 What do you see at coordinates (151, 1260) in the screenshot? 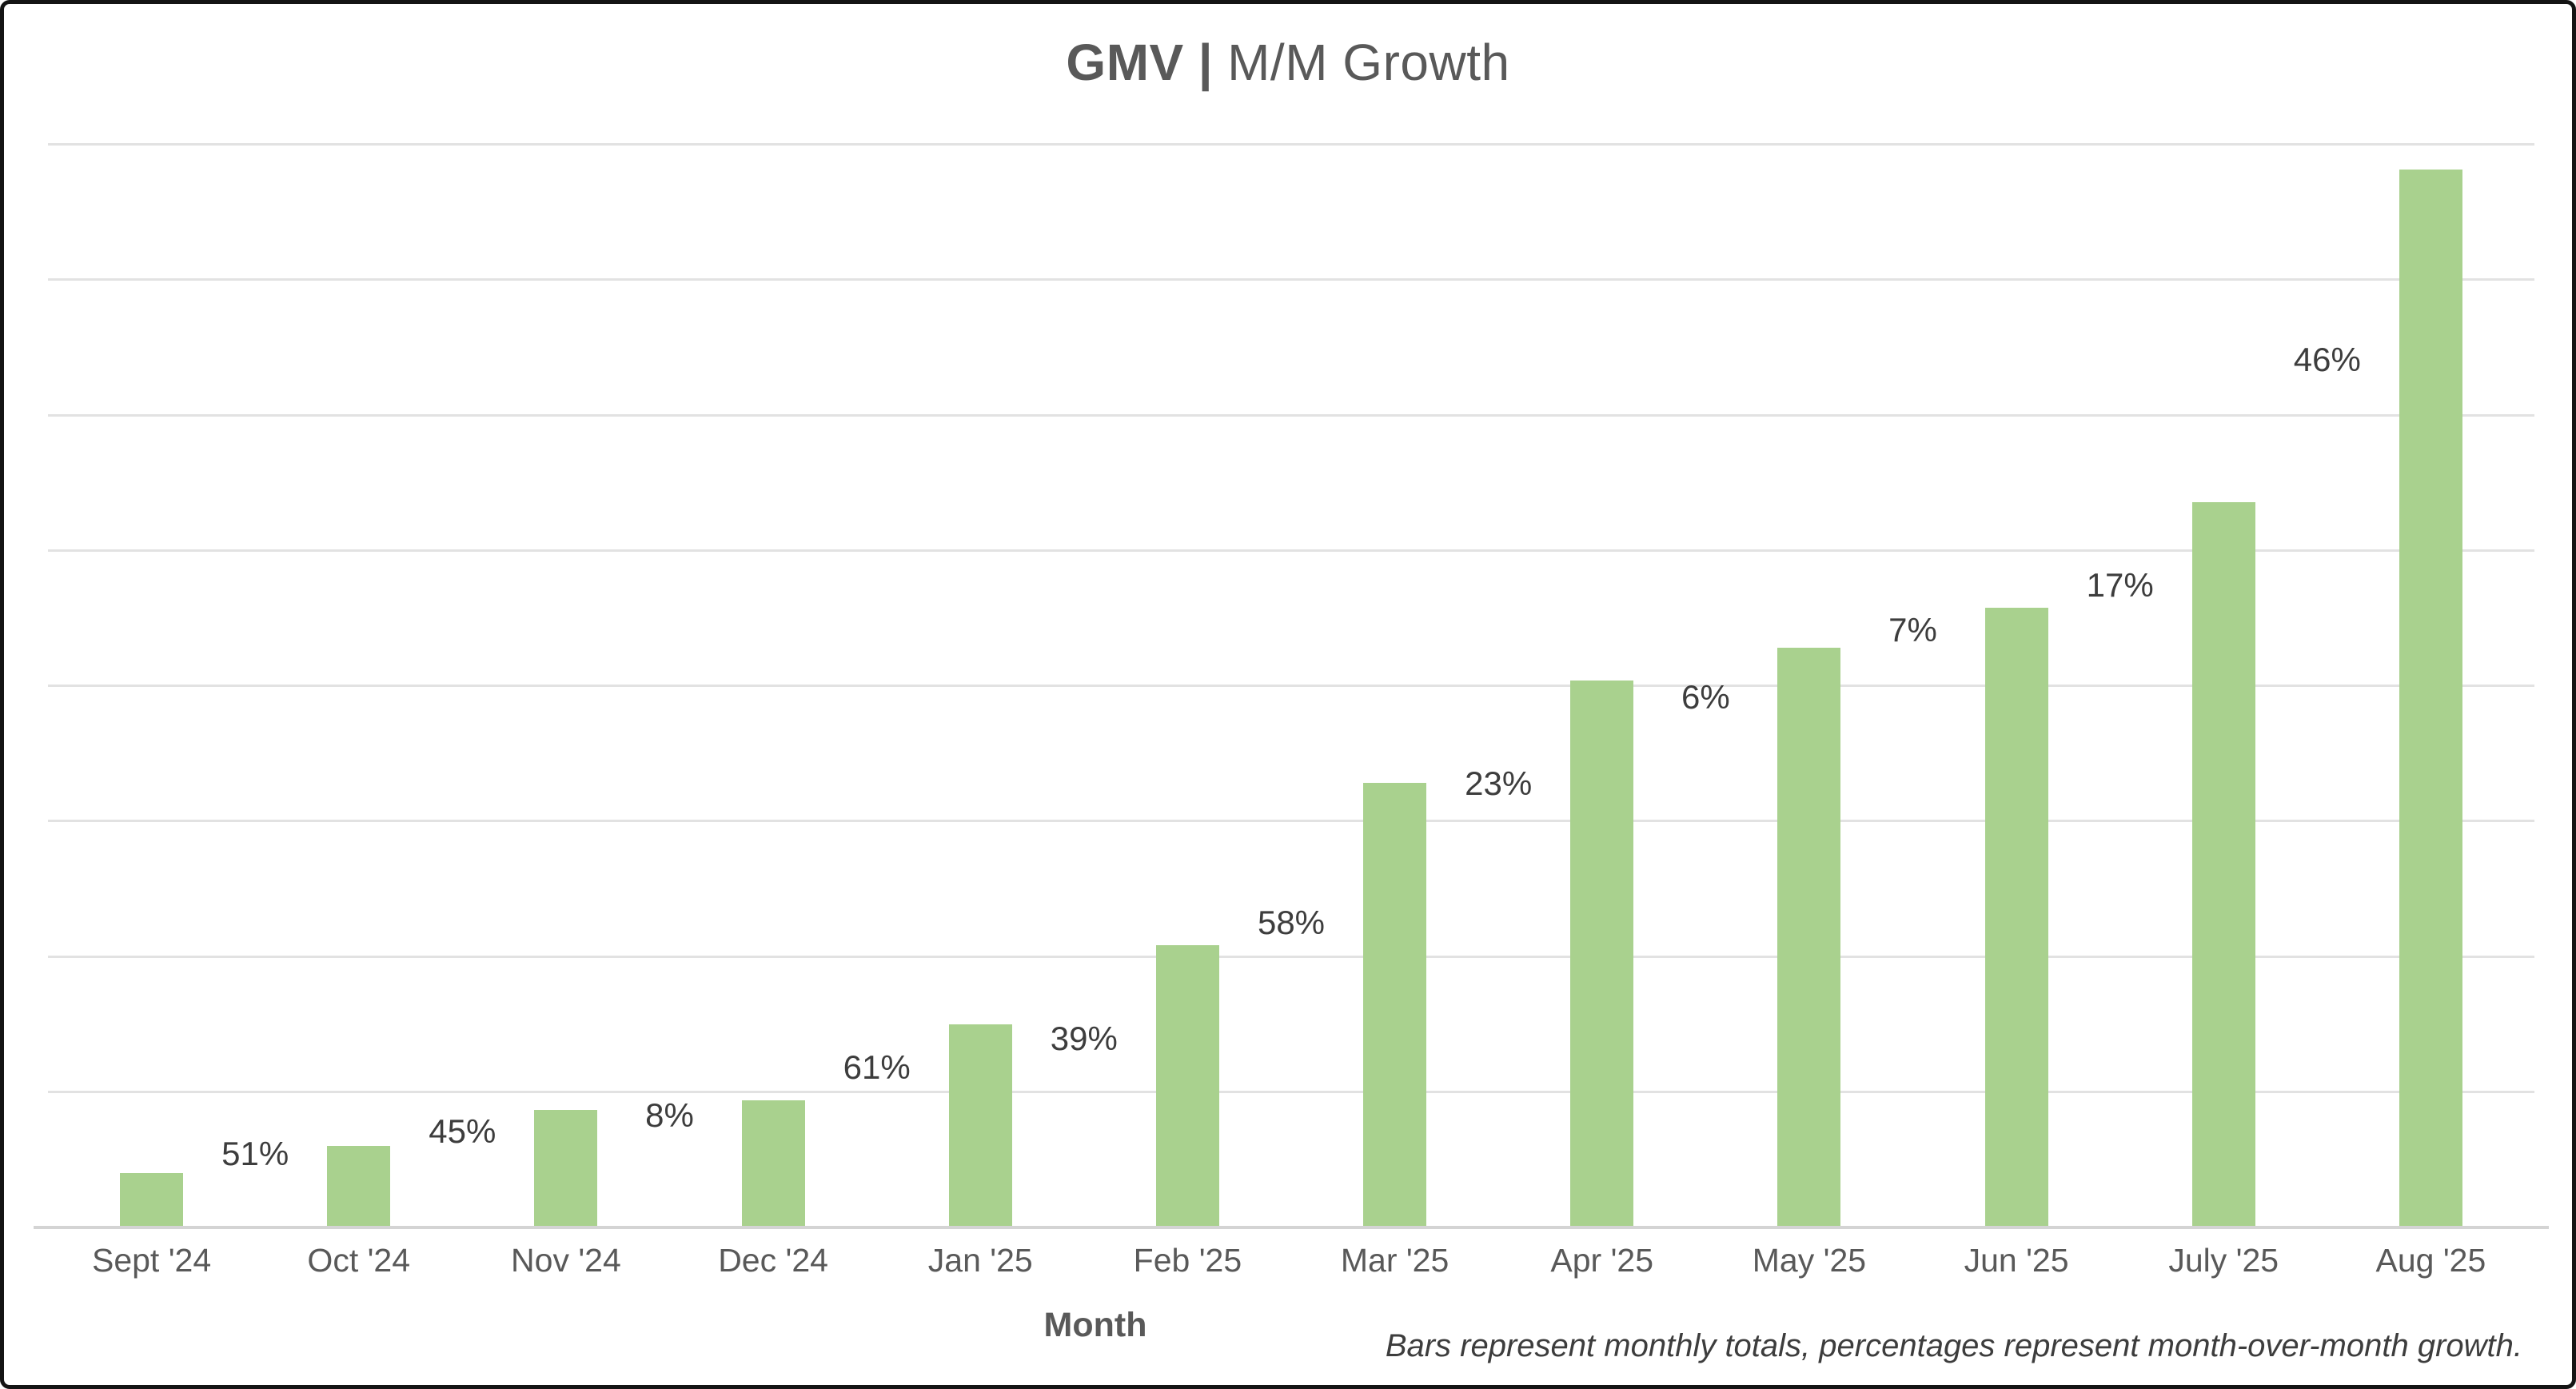
I see `x-tick-label: Sept '24` at bounding box center [151, 1260].